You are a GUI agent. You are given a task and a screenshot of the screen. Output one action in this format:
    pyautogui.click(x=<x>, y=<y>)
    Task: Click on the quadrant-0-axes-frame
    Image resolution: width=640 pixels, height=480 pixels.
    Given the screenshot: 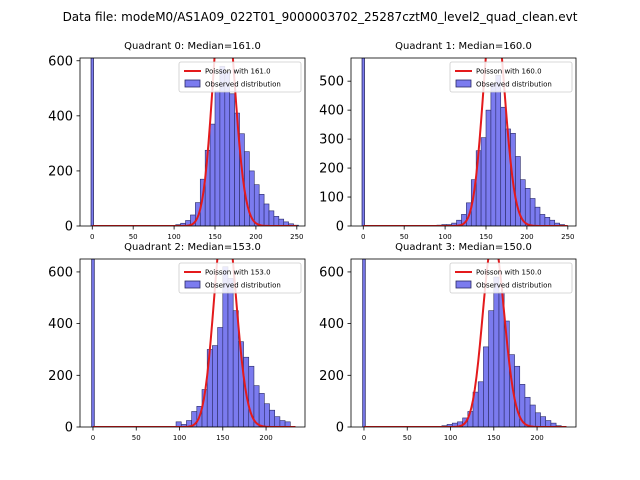 What is the action you would take?
    pyautogui.click(x=192, y=142)
    